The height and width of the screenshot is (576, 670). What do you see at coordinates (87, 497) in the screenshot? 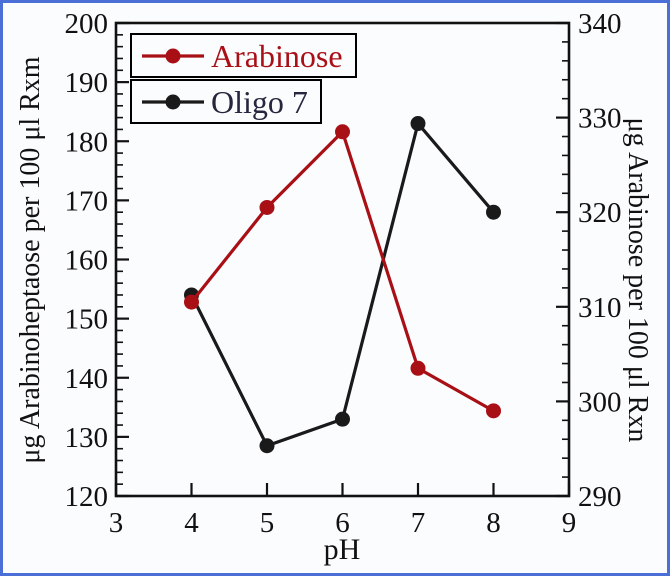
I see `left-tick-label: 120` at bounding box center [87, 497].